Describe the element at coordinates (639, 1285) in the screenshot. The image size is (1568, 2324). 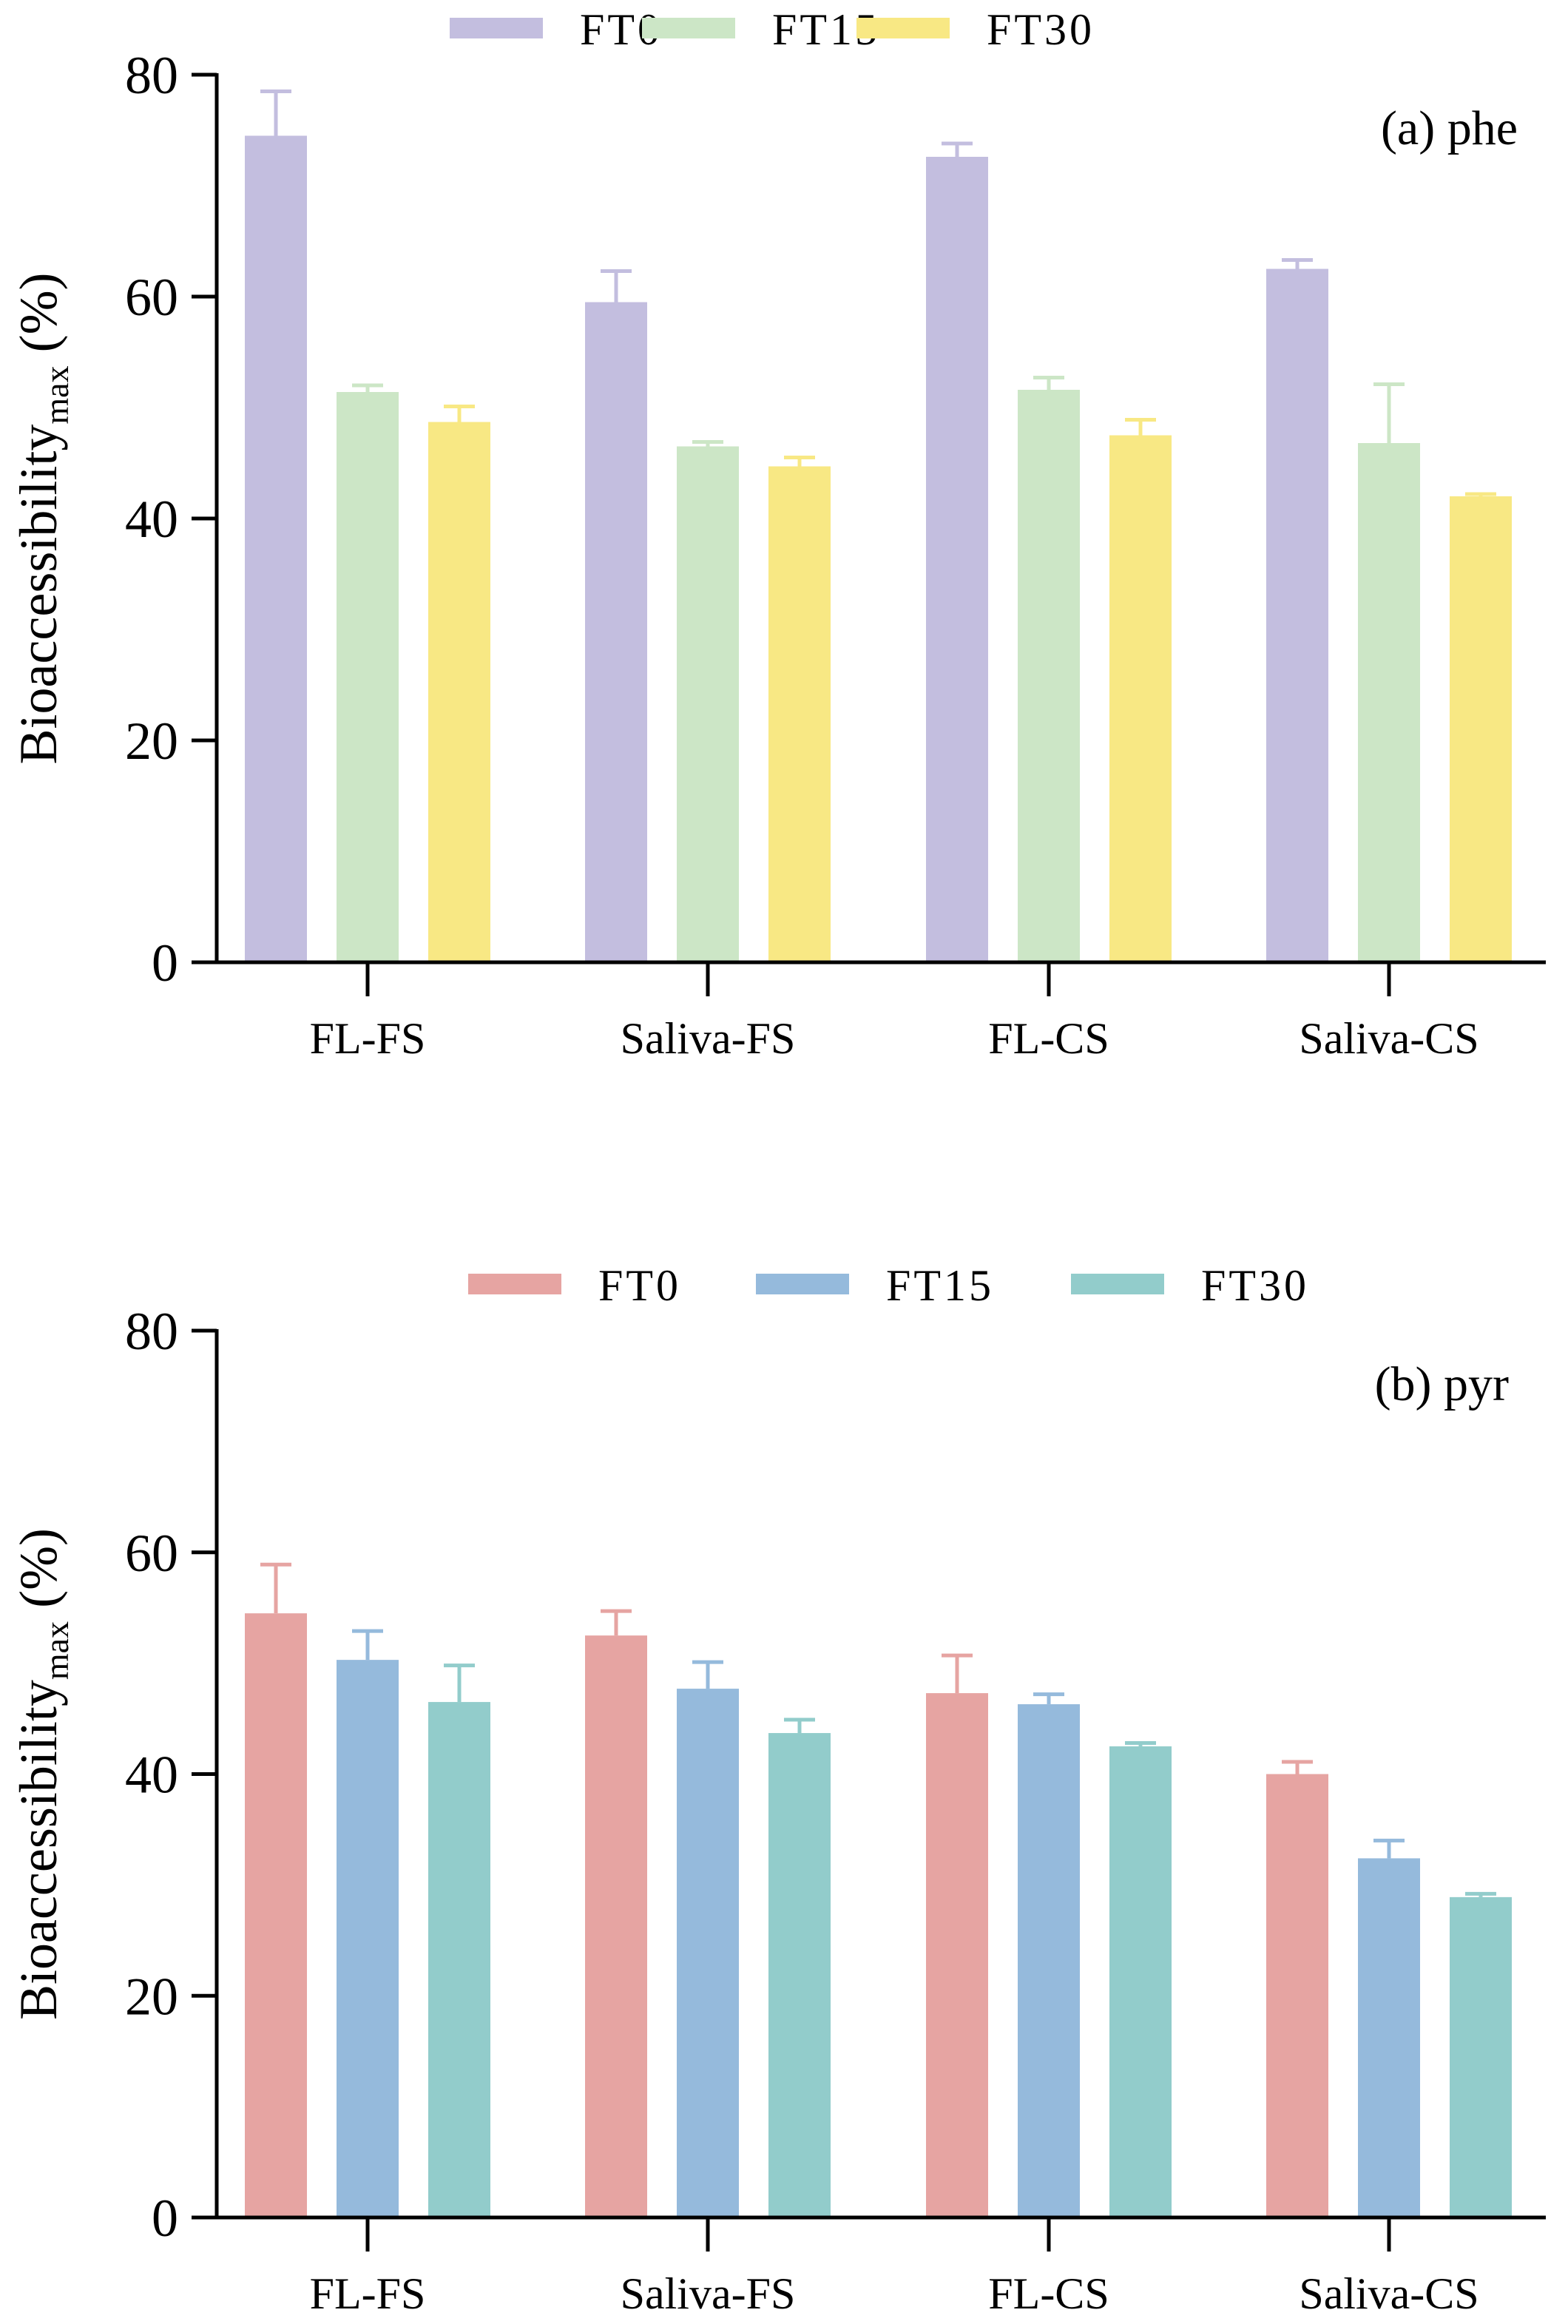
I see `legend-label: FT0` at that location.